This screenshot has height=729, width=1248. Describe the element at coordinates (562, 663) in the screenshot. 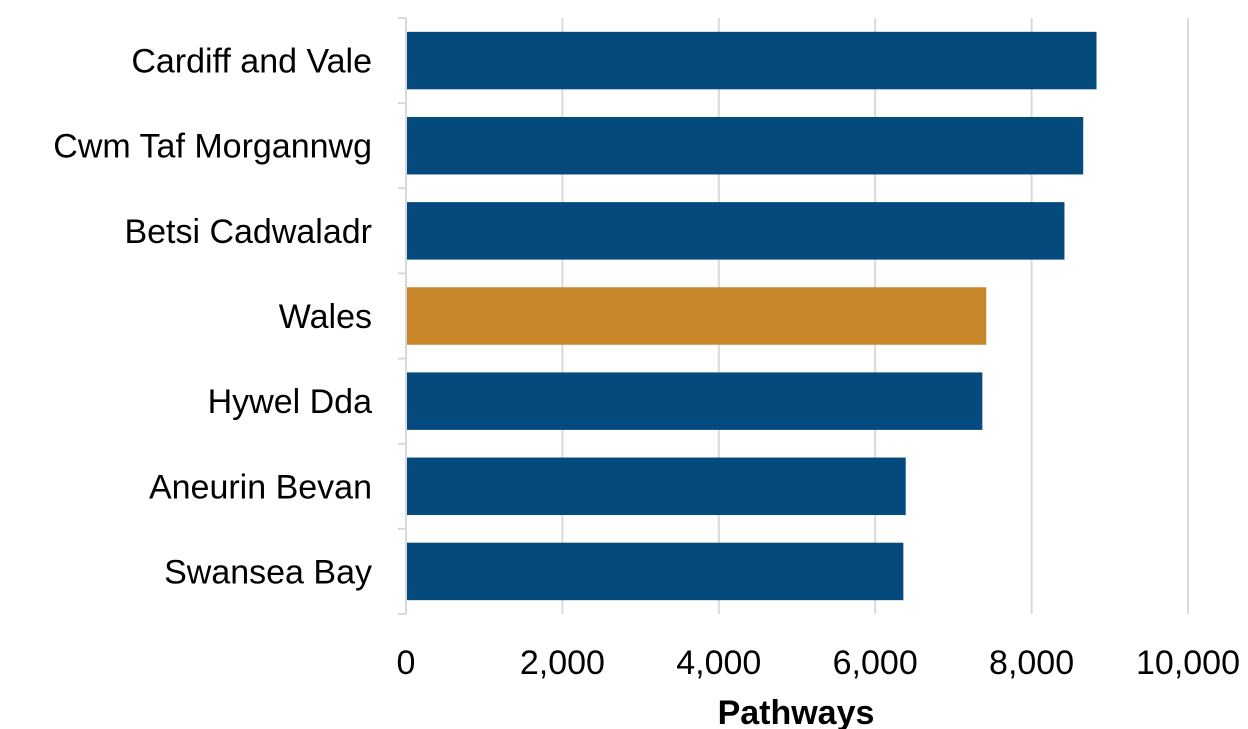

I see `x-tick-label: 2,000` at that location.